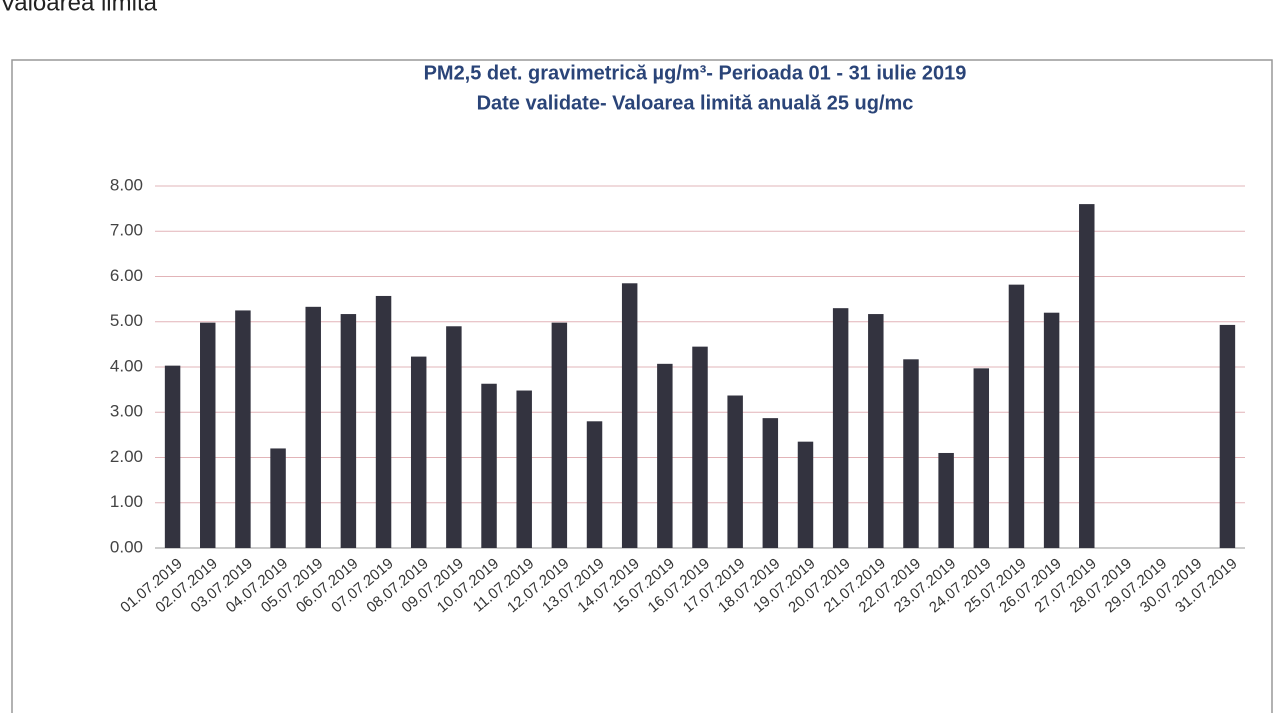 The height and width of the screenshot is (713, 1277). Describe the element at coordinates (126, 275) in the screenshot. I see `y-tick-label: 6.00` at that location.